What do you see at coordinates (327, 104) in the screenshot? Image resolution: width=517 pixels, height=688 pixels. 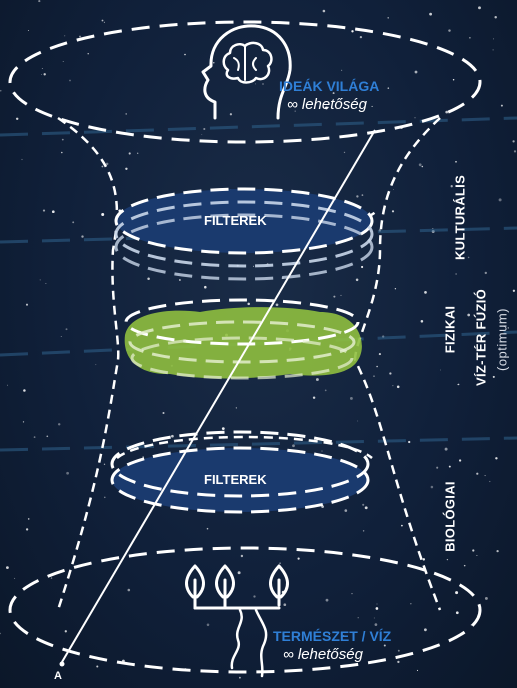 I see `top-subtitle: ∞ lehetőség` at bounding box center [327, 104].